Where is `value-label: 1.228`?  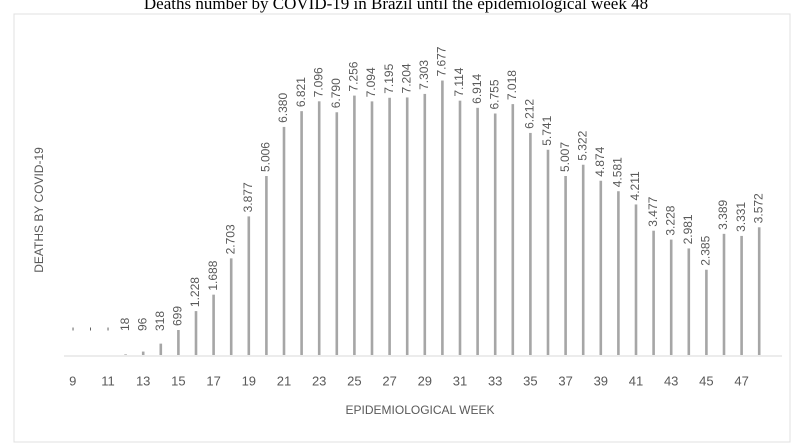 value-label: 1.228 is located at coordinates (195, 292).